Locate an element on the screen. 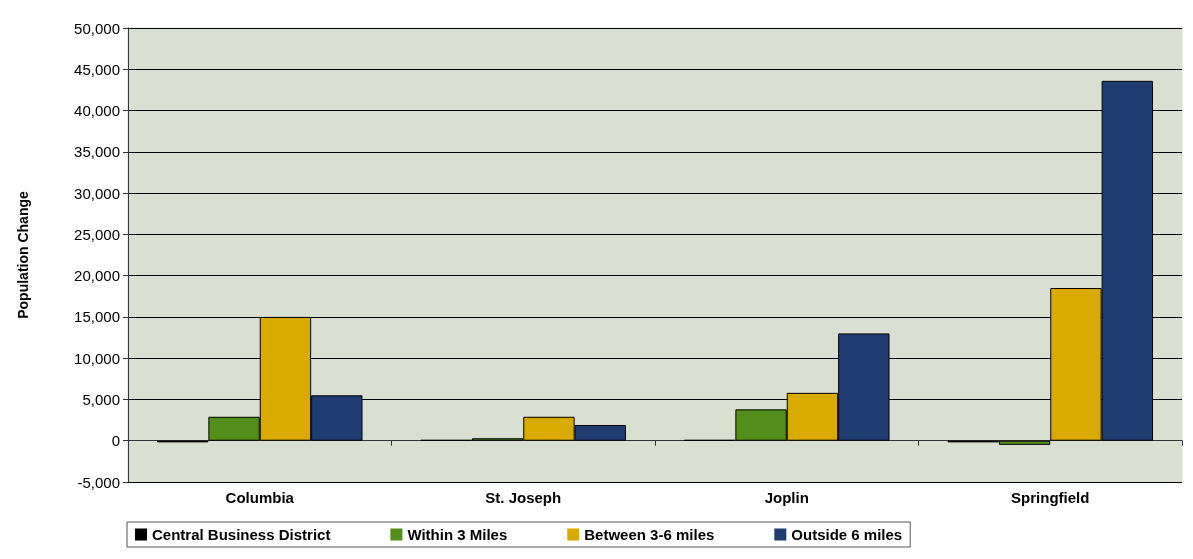  y-tick-label: 45,000 is located at coordinates (97, 69).